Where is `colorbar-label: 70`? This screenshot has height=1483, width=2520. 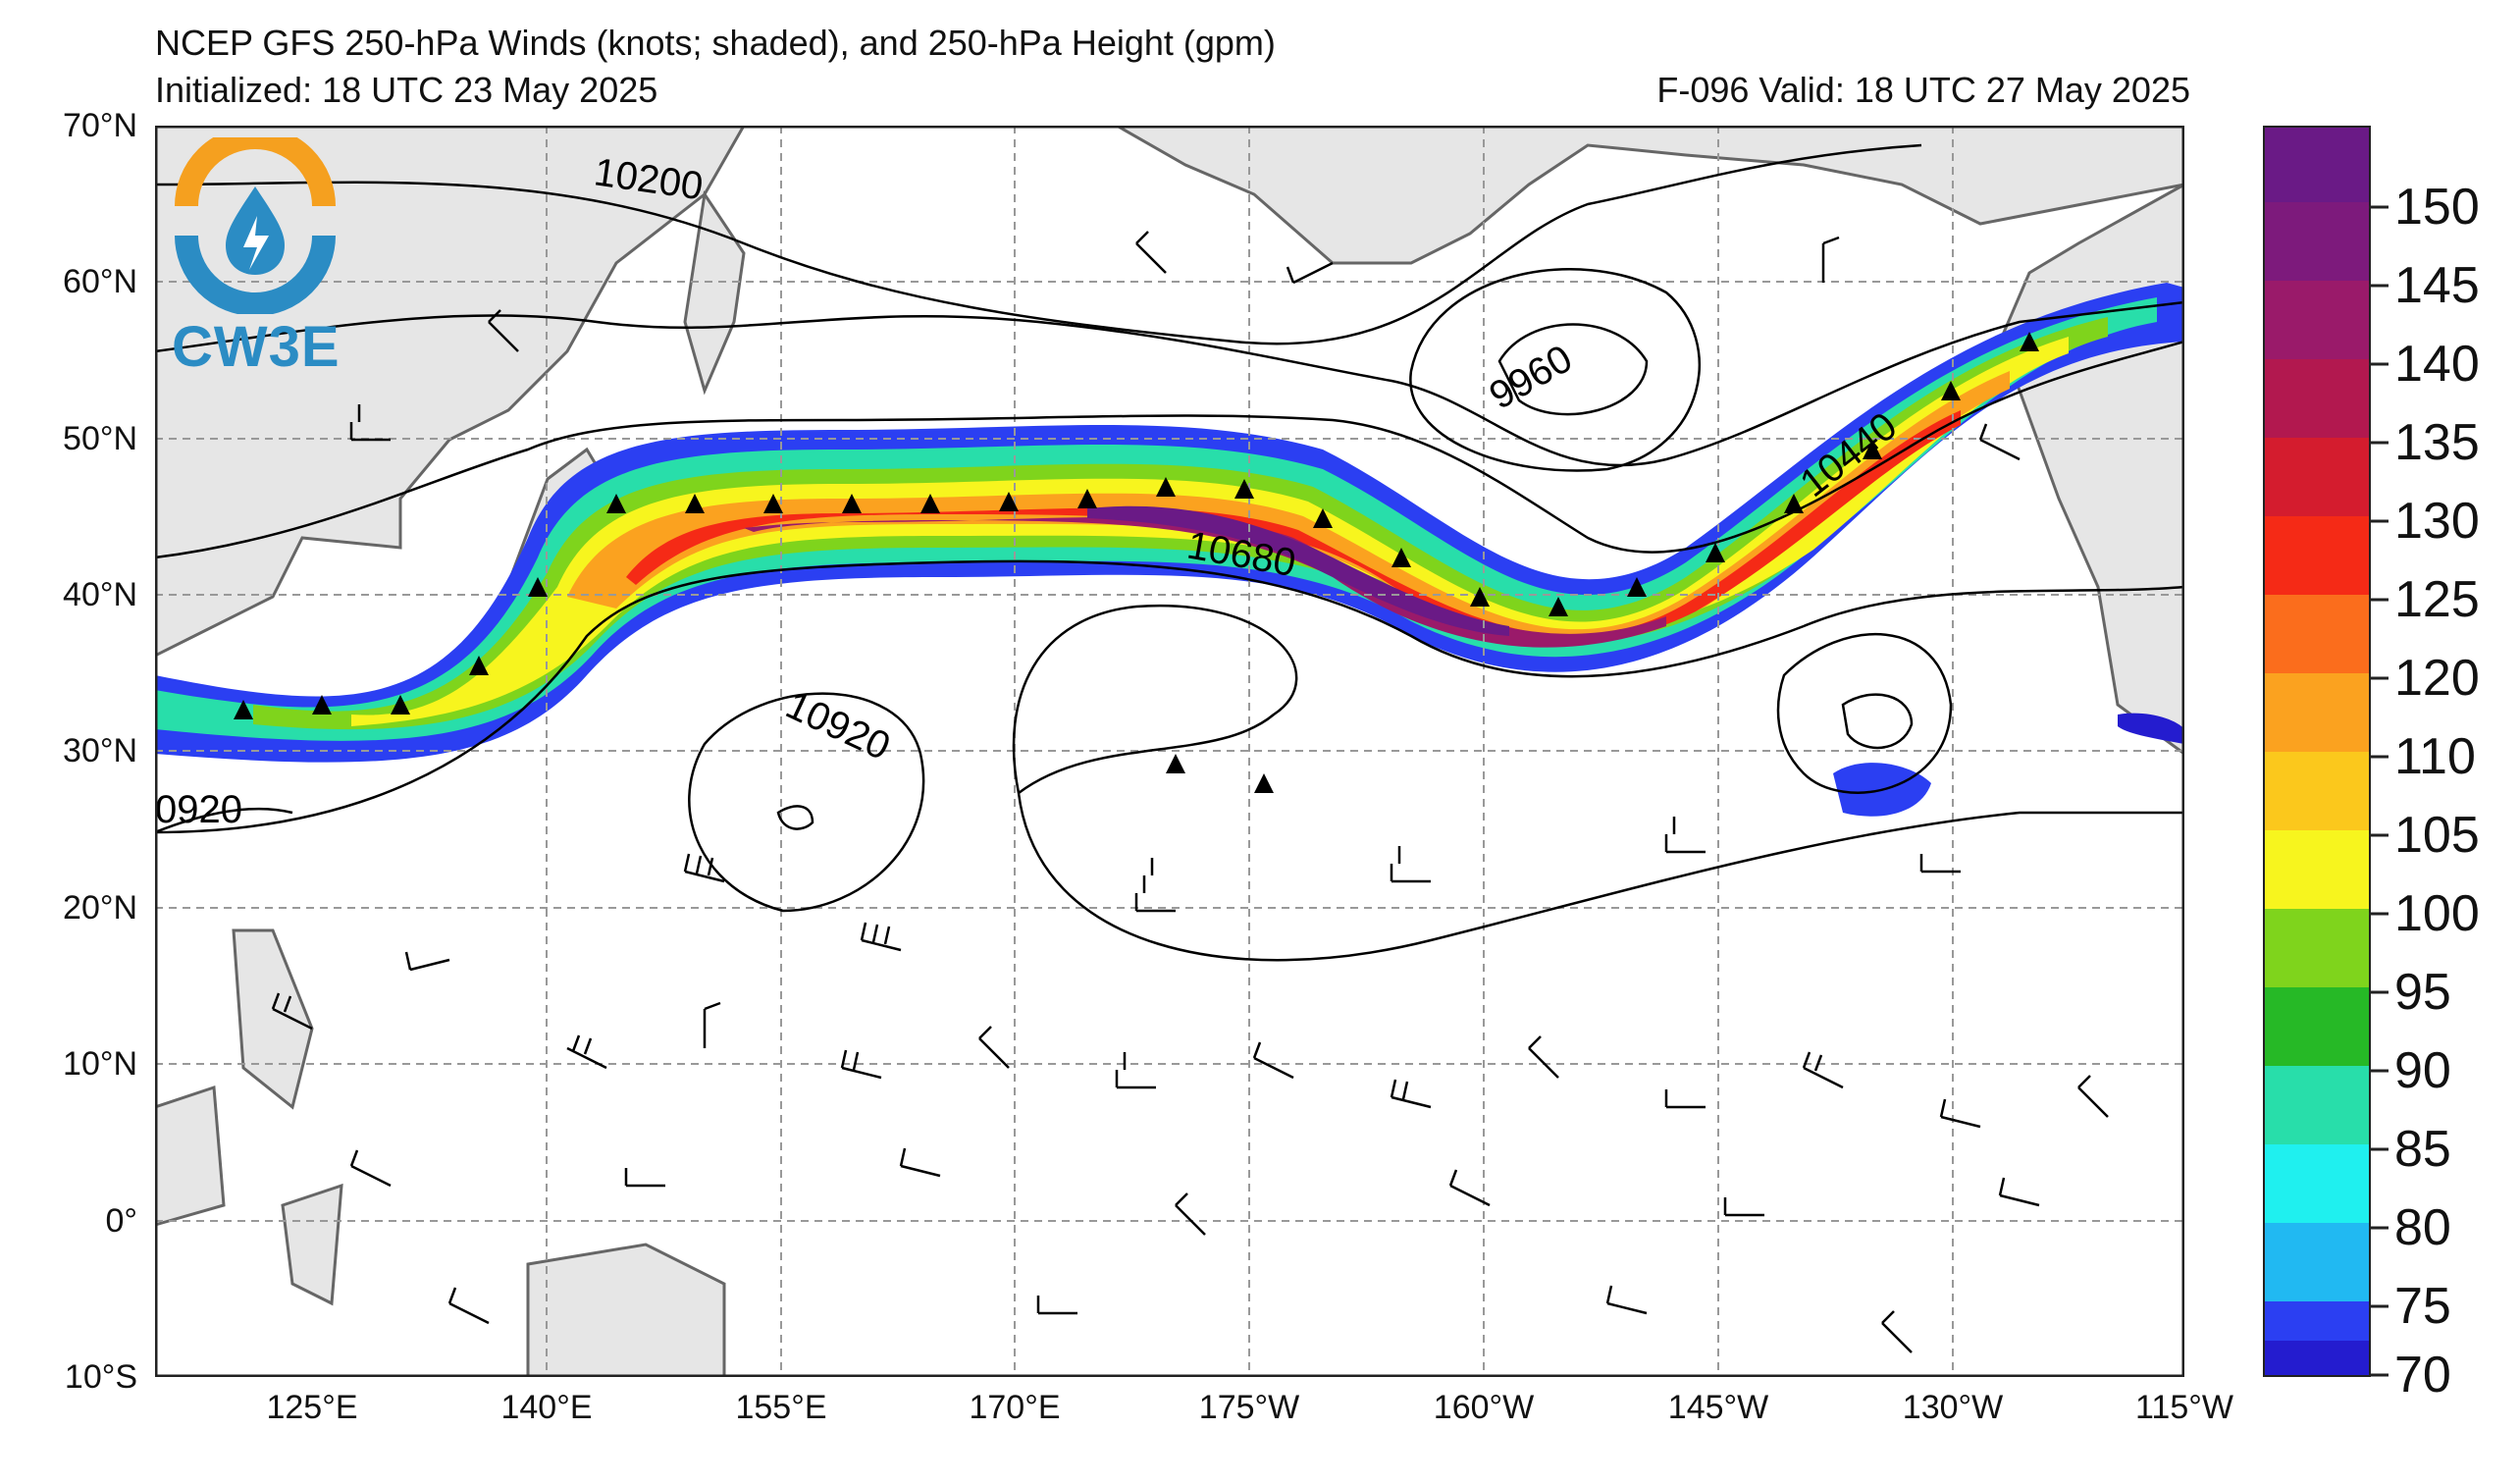
colorbar-label: 70 is located at coordinates (2422, 1376).